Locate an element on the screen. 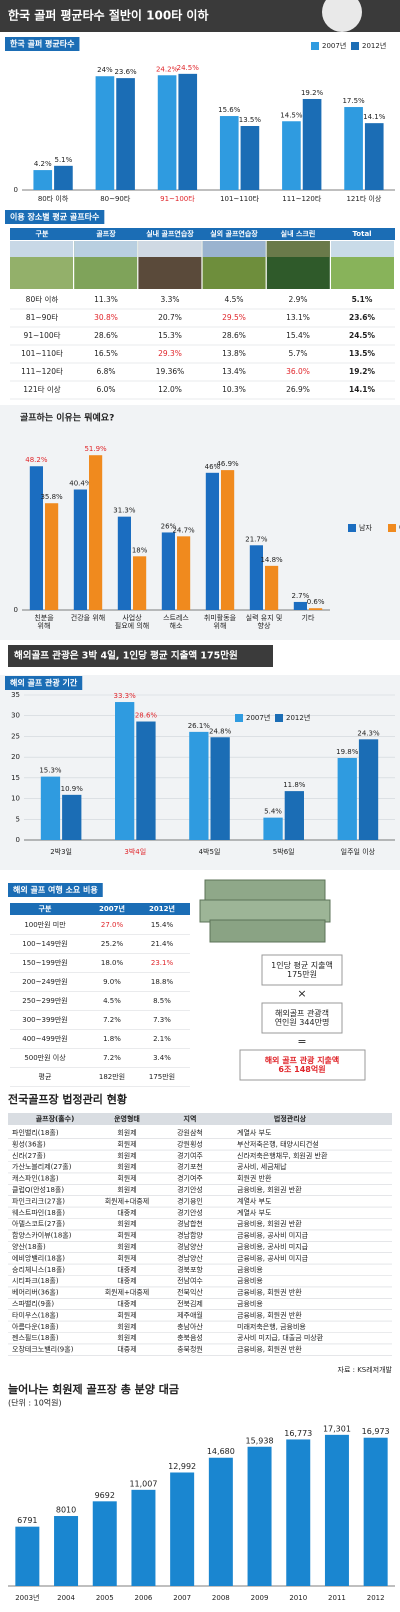  table-header: 골프장(홀수) is located at coordinates (55, 1118).